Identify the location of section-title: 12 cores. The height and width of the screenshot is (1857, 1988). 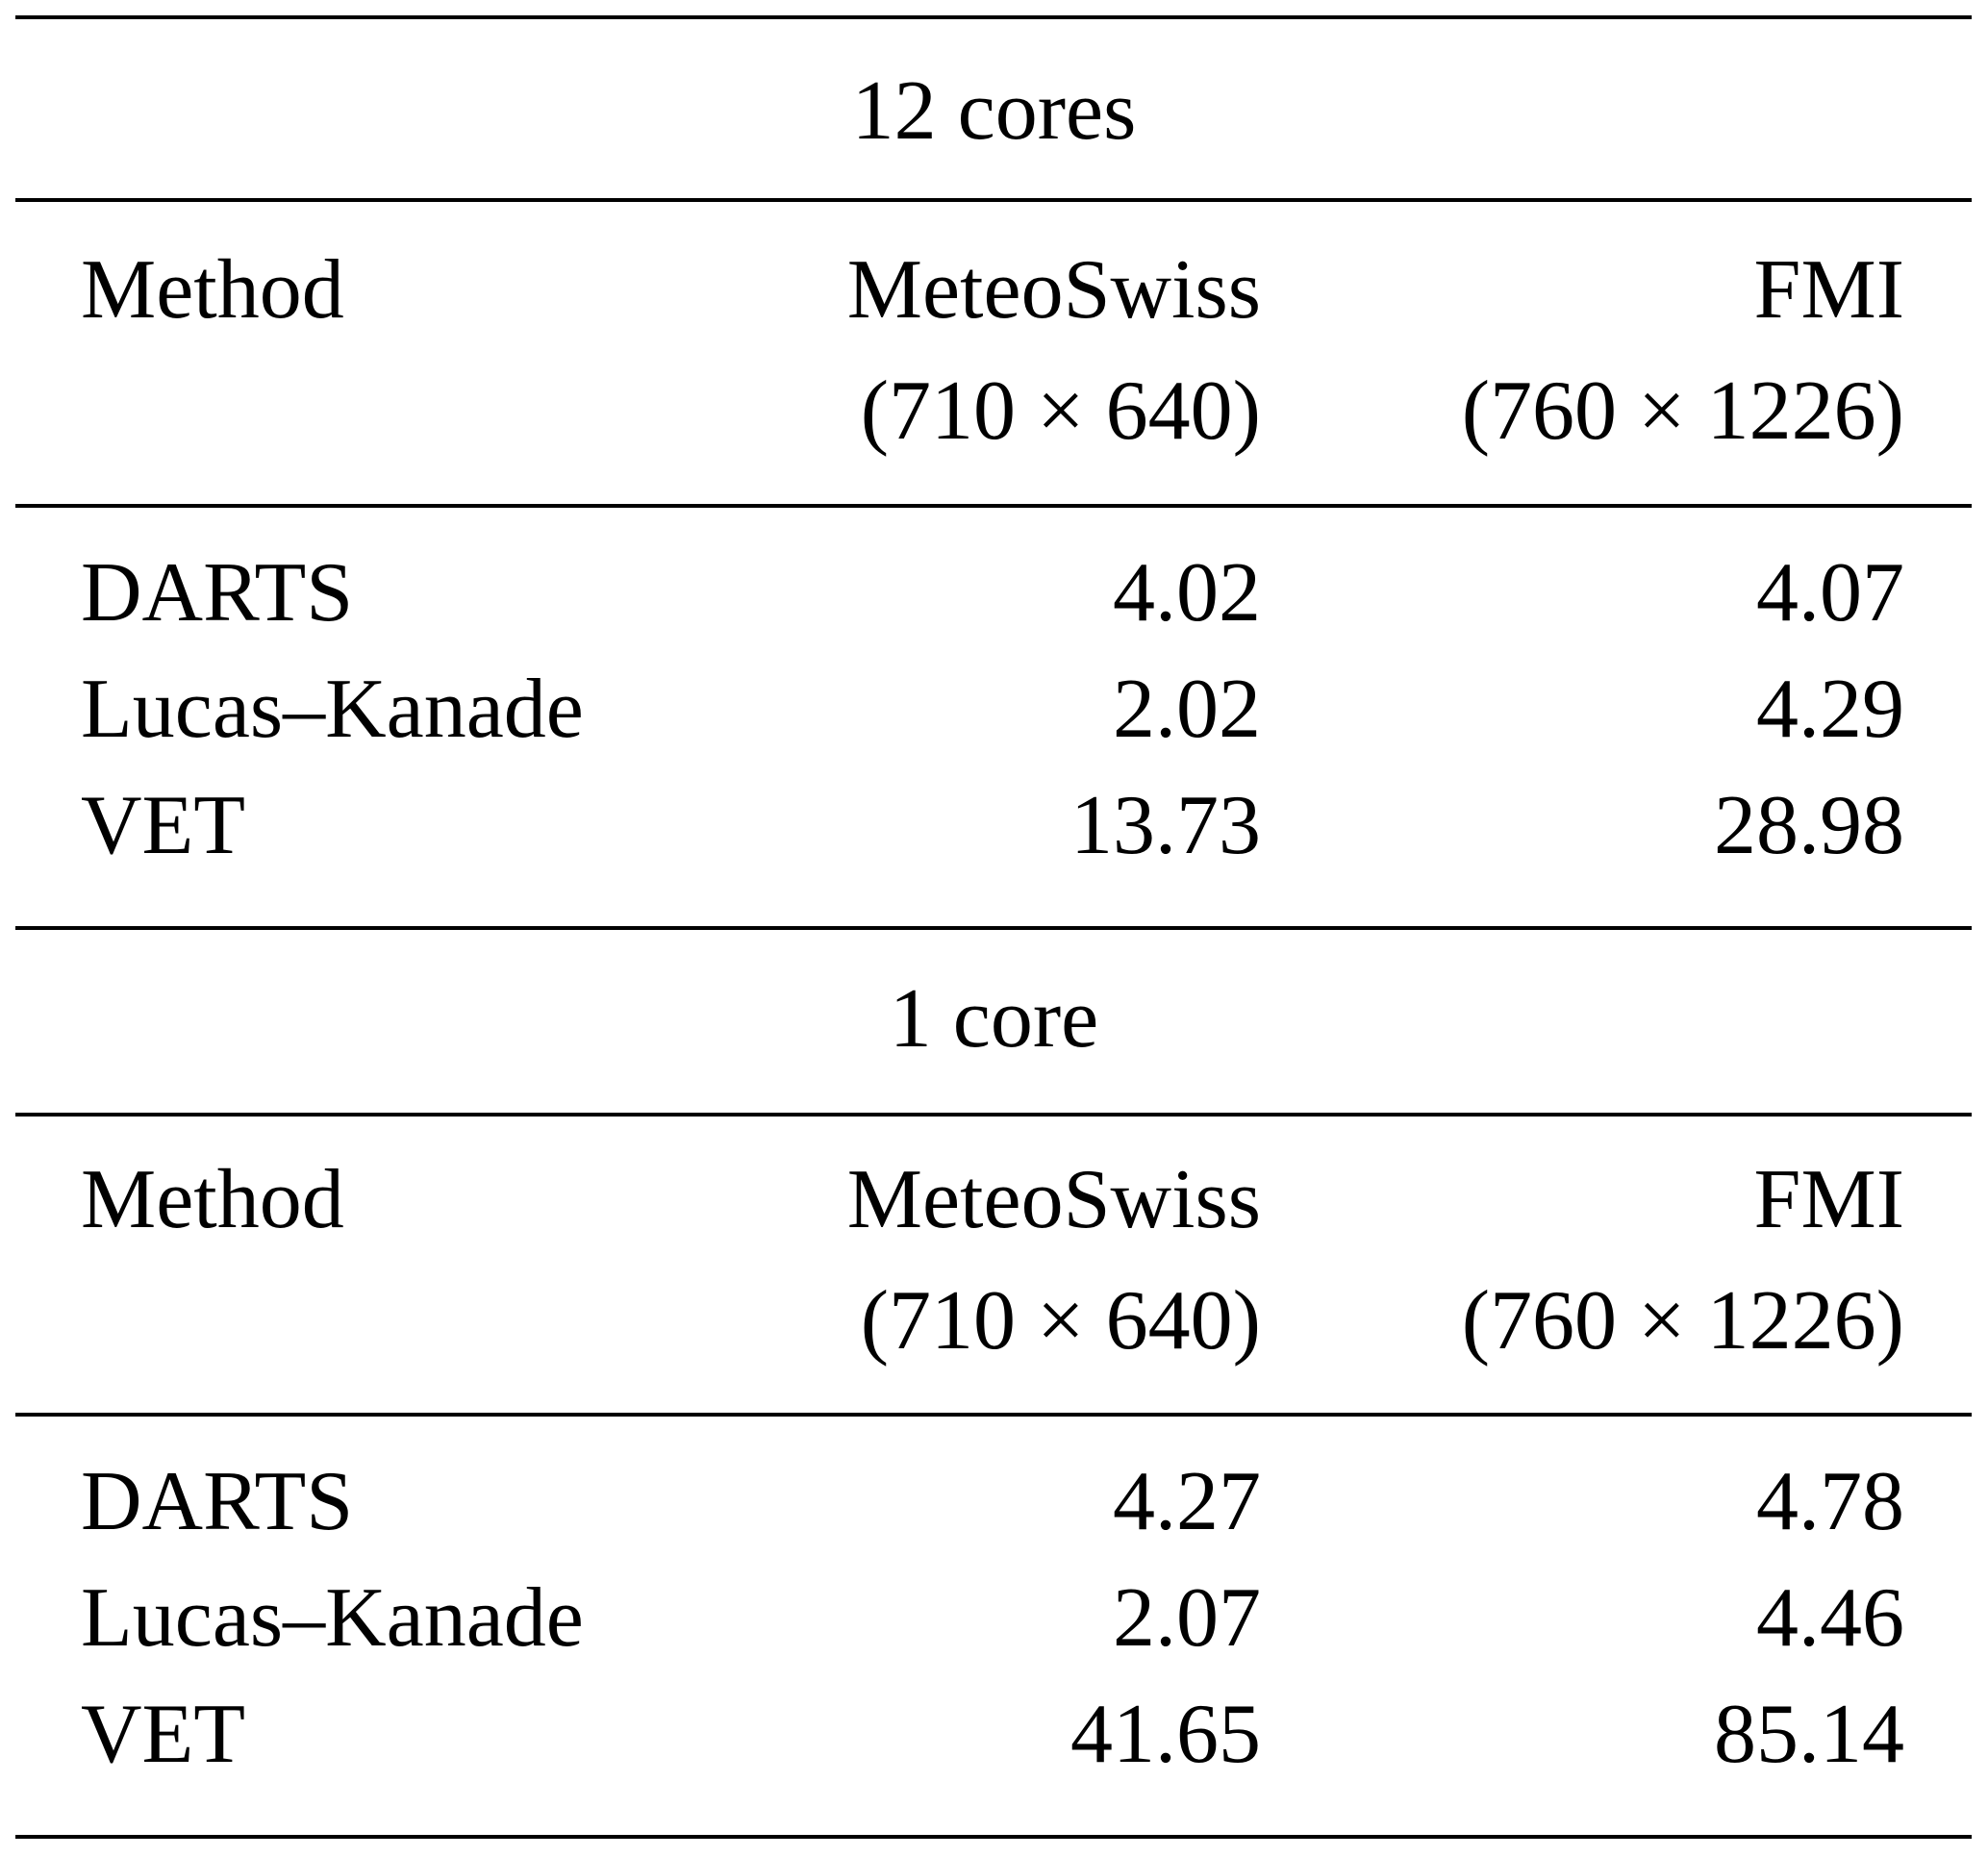
(994, 111).